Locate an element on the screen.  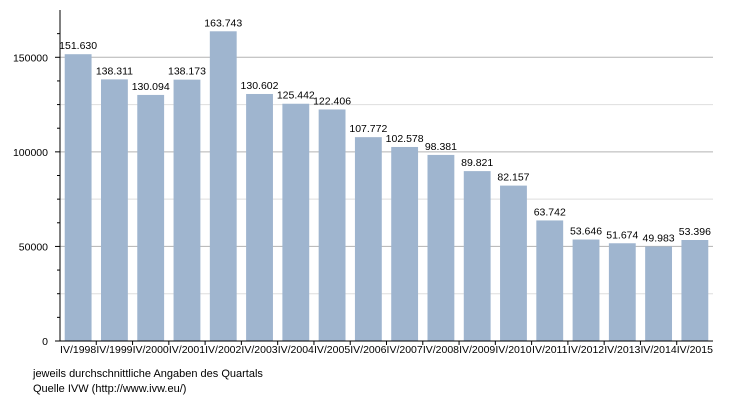
bar-value-label: 151.630 is located at coordinates (78, 46).